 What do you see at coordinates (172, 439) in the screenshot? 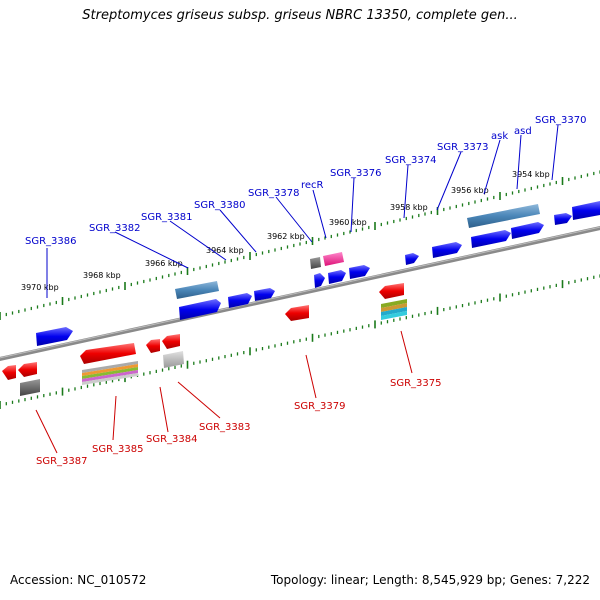
I see `gene-label: SGR_3384` at bounding box center [172, 439].